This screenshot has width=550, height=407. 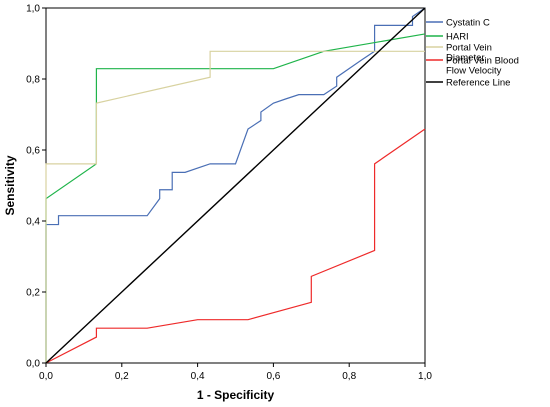 I want to click on y-axis-title: Sensitivity, so click(x=10, y=185).